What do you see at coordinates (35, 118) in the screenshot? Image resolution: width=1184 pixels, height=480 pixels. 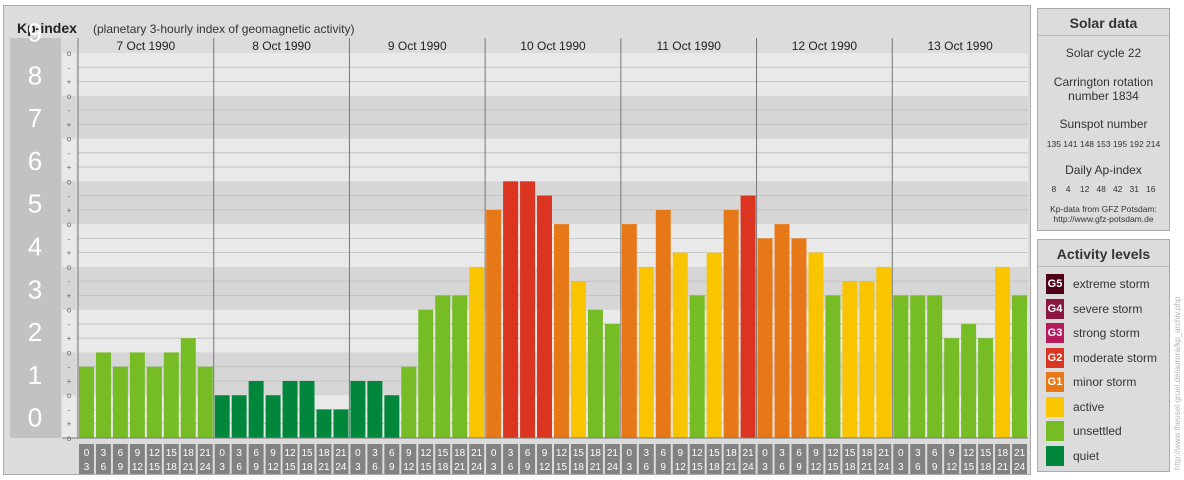 I see `y-tick-label: 7` at bounding box center [35, 118].